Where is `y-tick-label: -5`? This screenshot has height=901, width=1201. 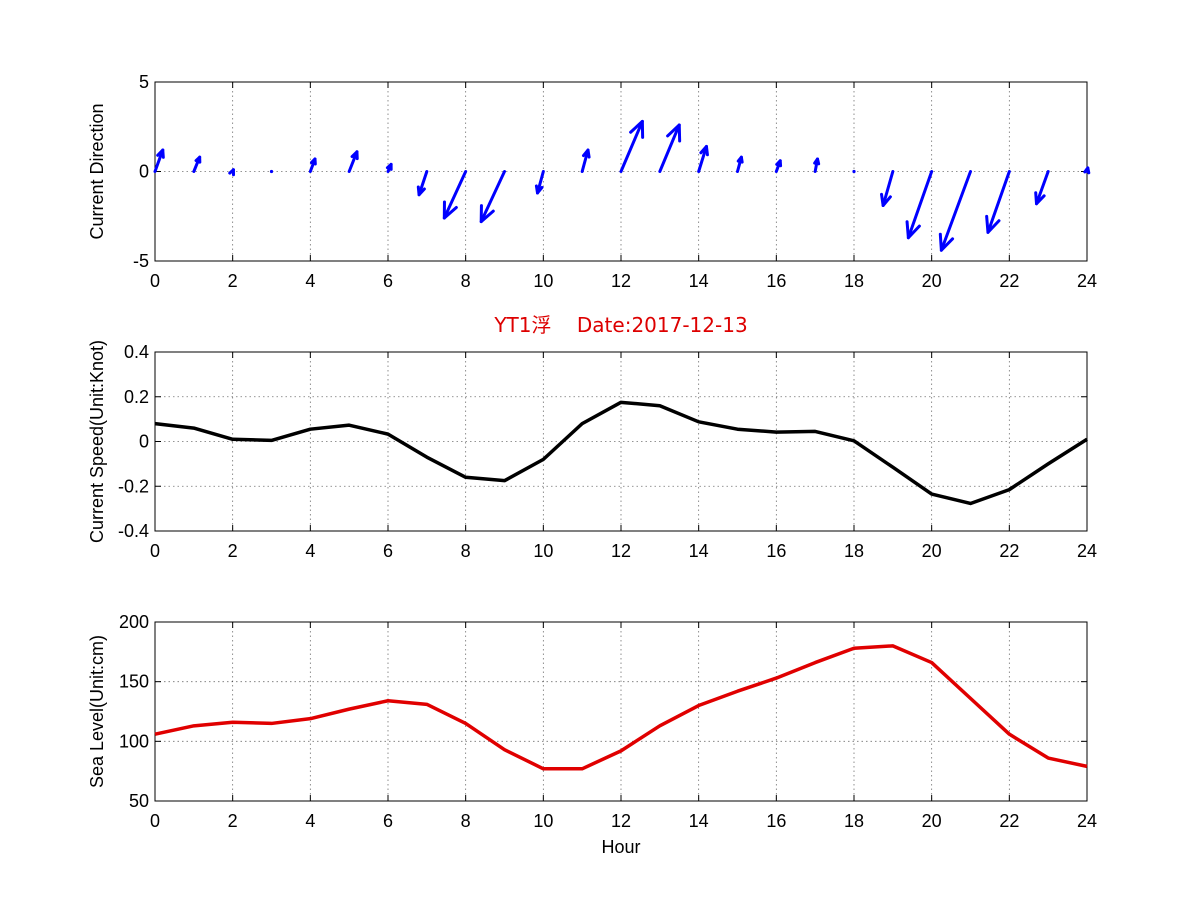 y-tick-label: -5 is located at coordinates (141, 261).